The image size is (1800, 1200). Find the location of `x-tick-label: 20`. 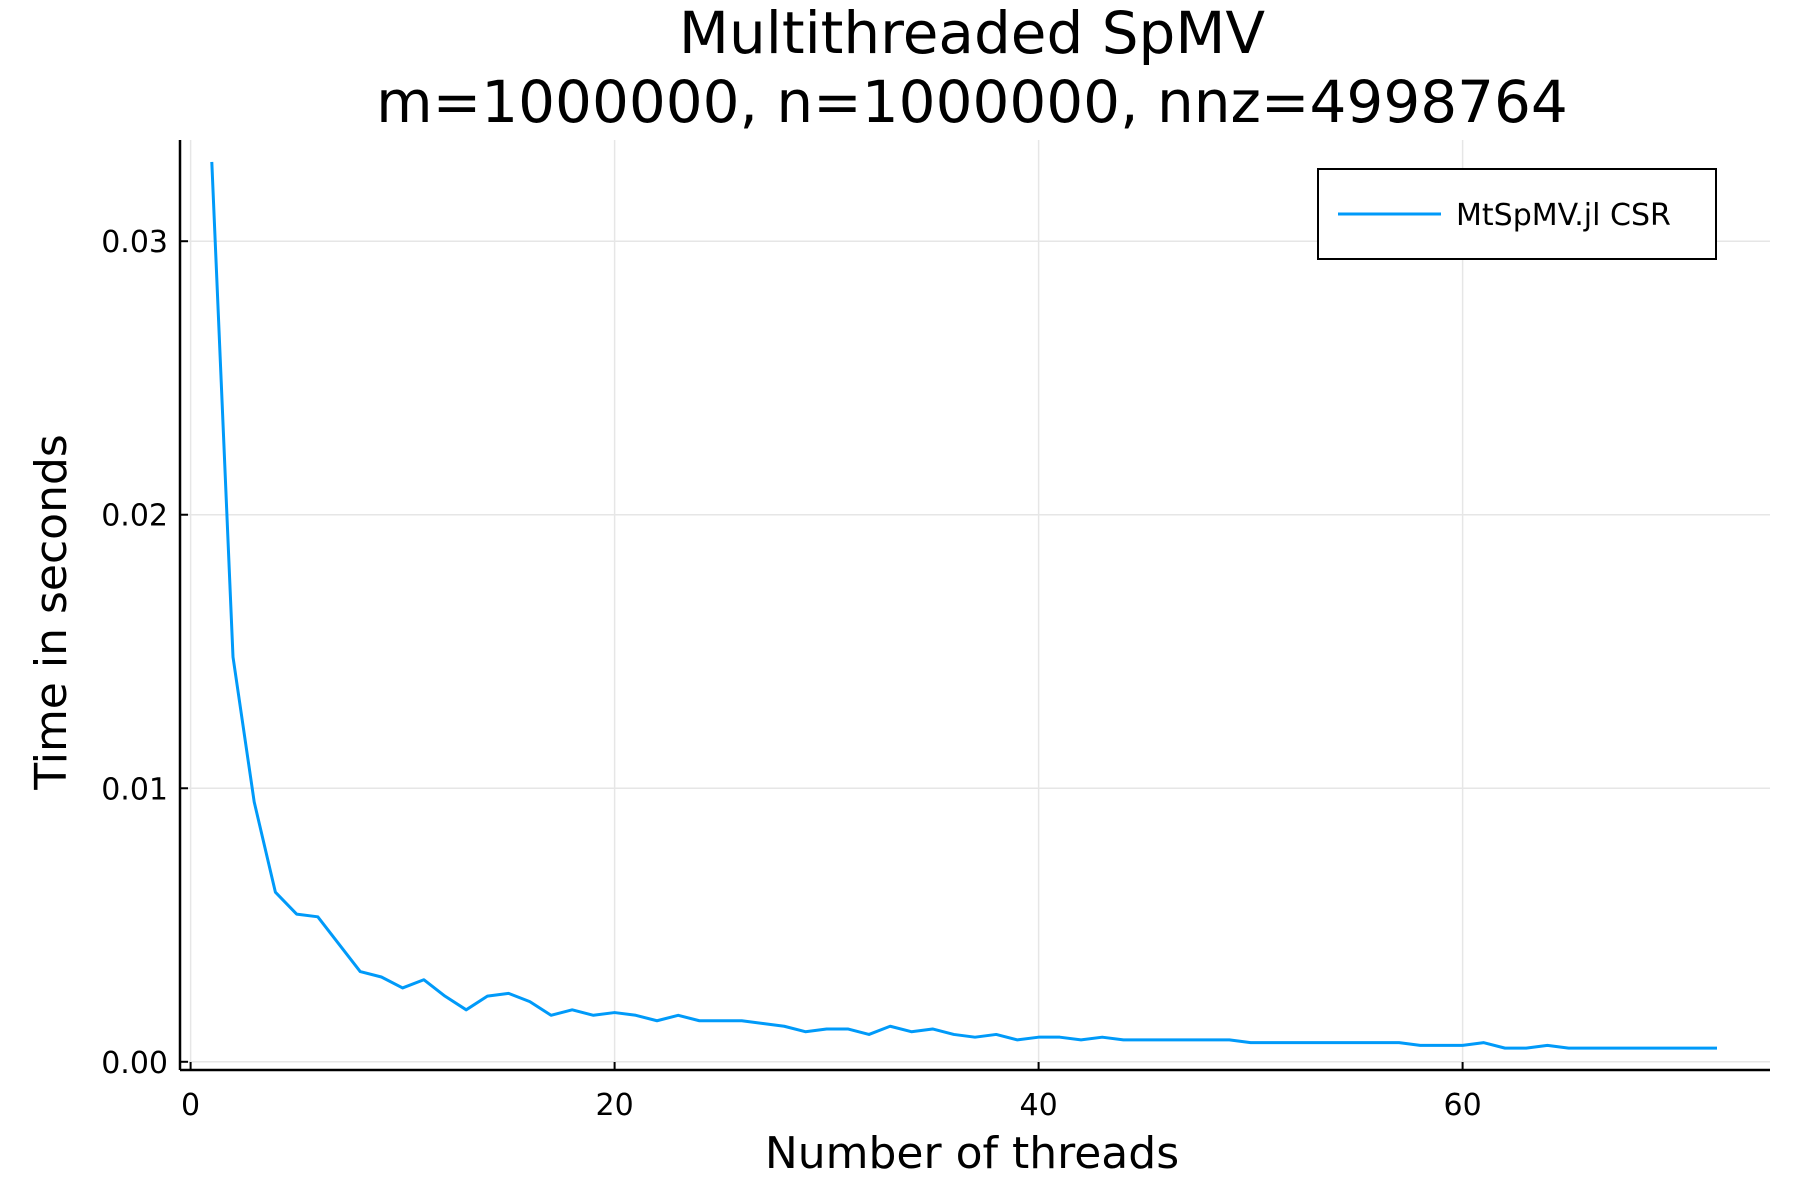

x-tick-label: 20 is located at coordinates (615, 1105).